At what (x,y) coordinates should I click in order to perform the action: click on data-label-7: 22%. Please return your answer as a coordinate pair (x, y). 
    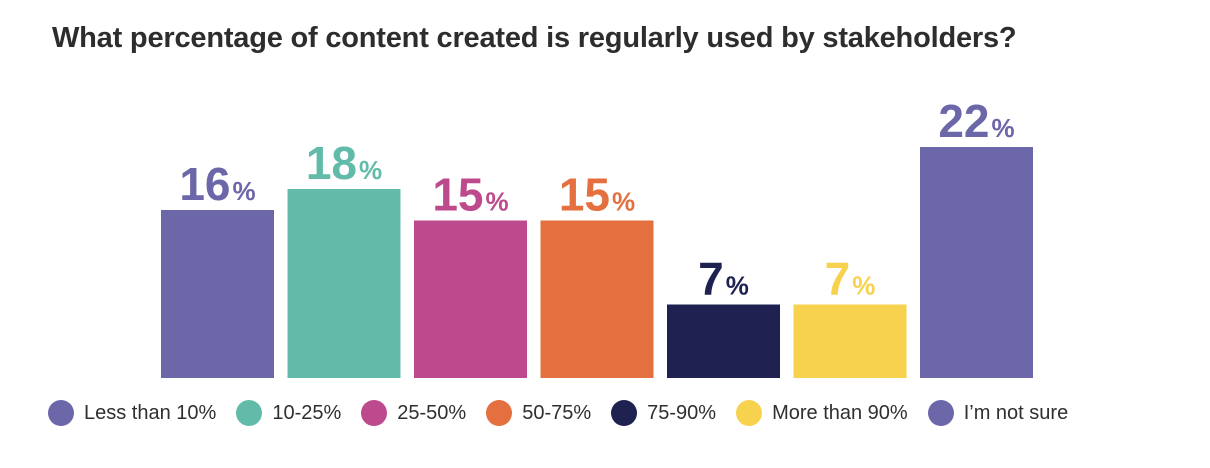
    Looking at the image, I should click on (976, 121).